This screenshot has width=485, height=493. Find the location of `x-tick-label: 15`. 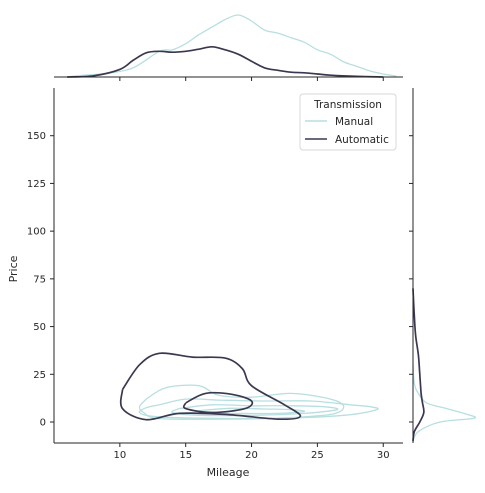

x-tick-label: 15 is located at coordinates (185, 455).